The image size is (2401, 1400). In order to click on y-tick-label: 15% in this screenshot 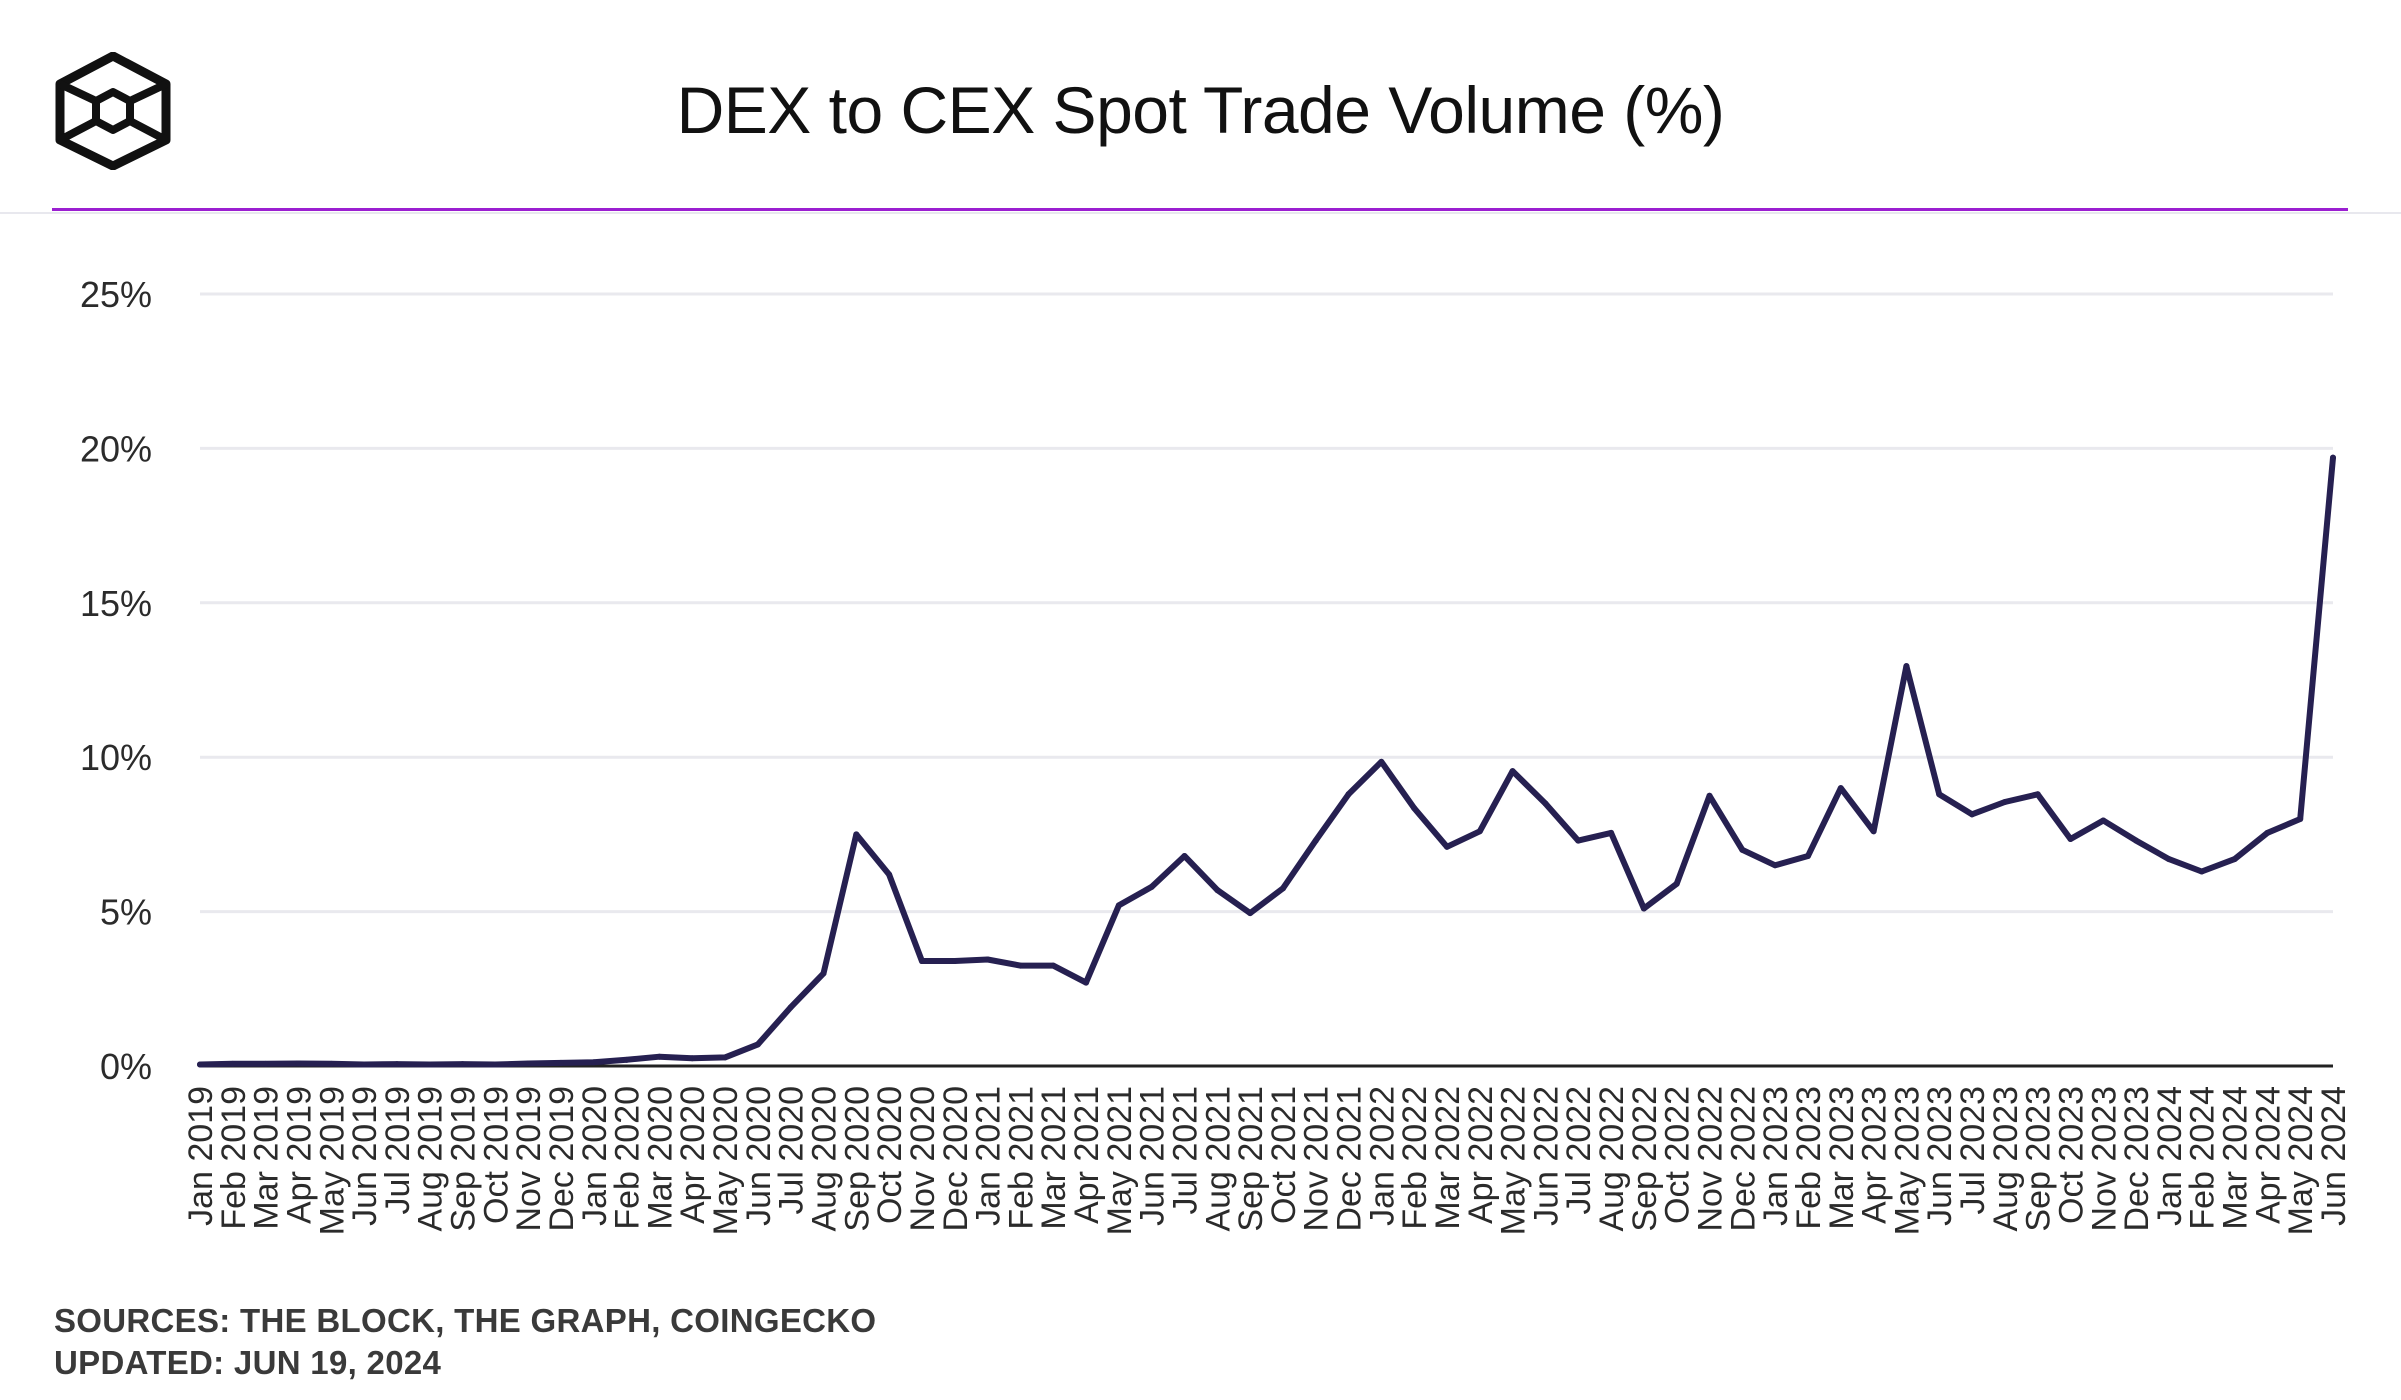, I will do `click(116, 603)`.